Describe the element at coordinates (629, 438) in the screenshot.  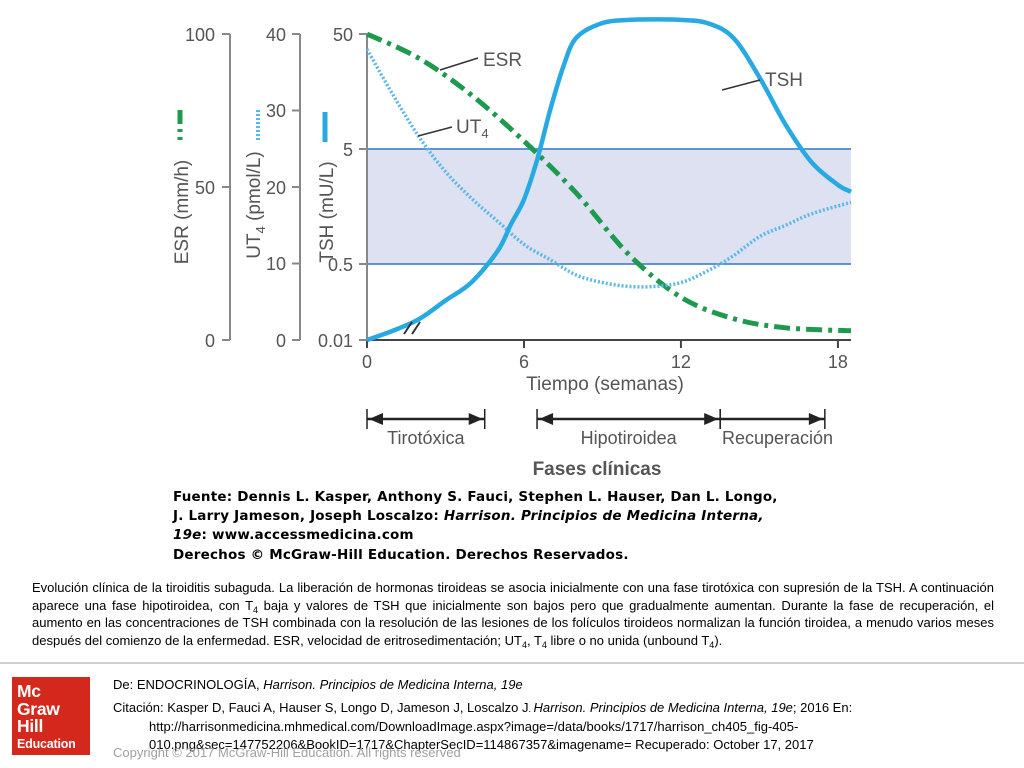
I see `phase-label: Hipotiroidea` at that location.